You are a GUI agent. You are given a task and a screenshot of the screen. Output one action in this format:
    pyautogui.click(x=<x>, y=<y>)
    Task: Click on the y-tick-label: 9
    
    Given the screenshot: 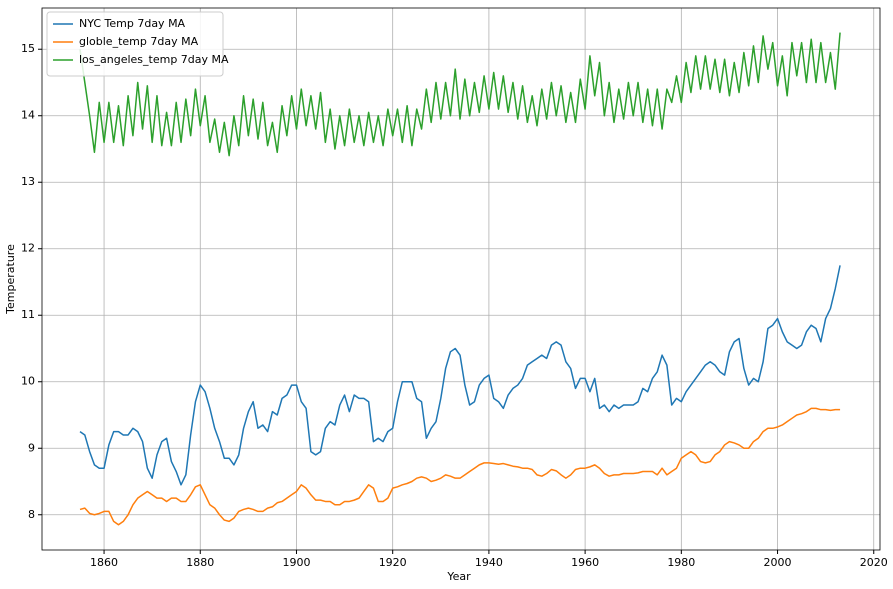 What is the action you would take?
    pyautogui.click(x=31, y=447)
    